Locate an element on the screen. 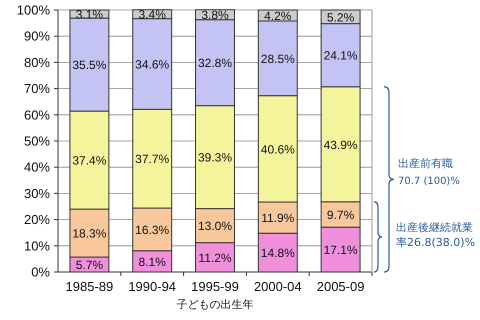  text: 出産前有職 is located at coordinates (426, 164).